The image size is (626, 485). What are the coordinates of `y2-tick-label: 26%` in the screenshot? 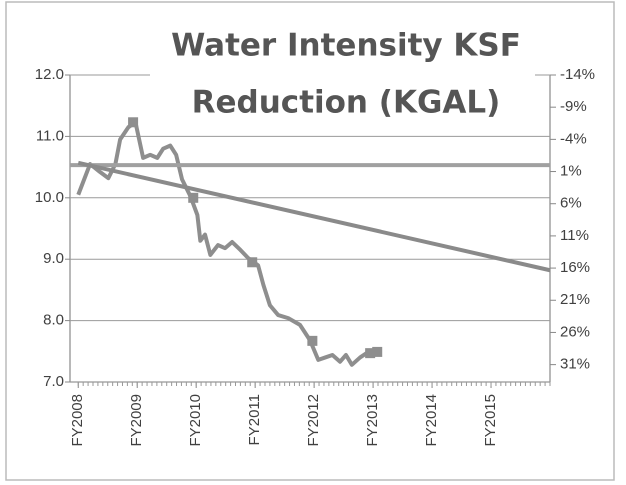 It's located at (575, 331).